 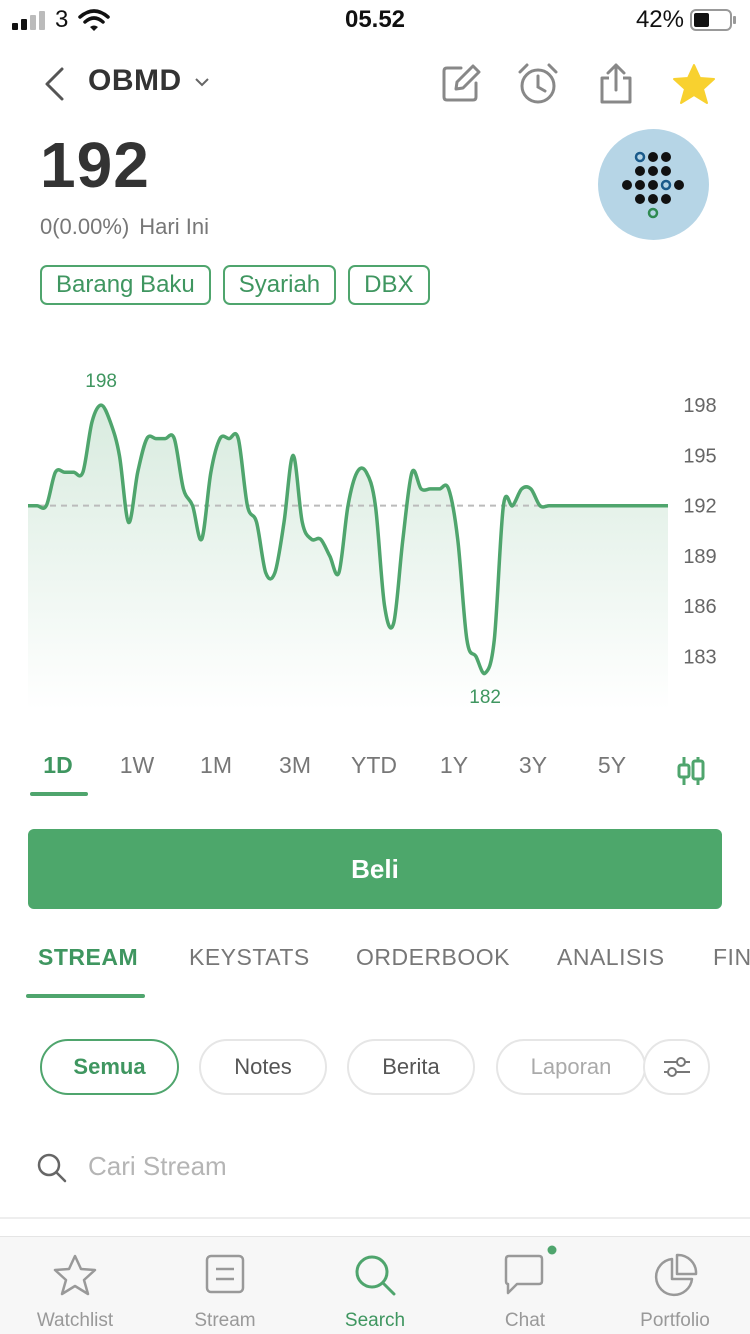 I want to click on tab-orderbook: ORDERBOOK, so click(x=433, y=957).